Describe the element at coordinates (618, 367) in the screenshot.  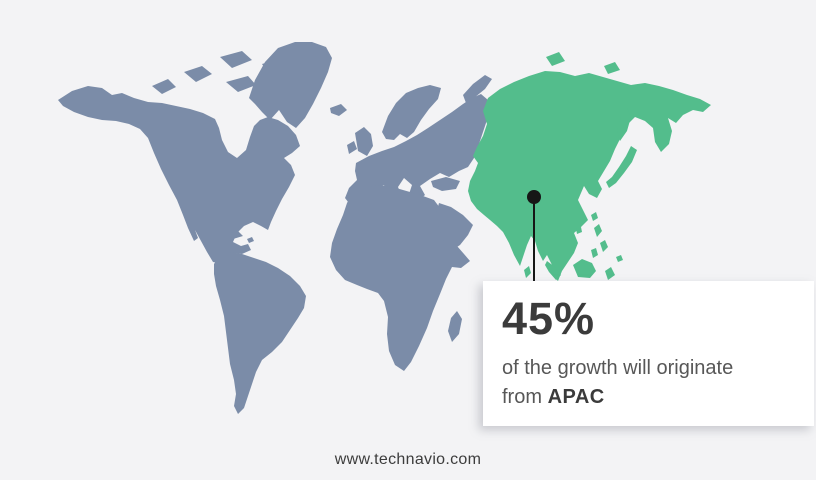
I see `growth-description-line1: of the growth will originate` at that location.